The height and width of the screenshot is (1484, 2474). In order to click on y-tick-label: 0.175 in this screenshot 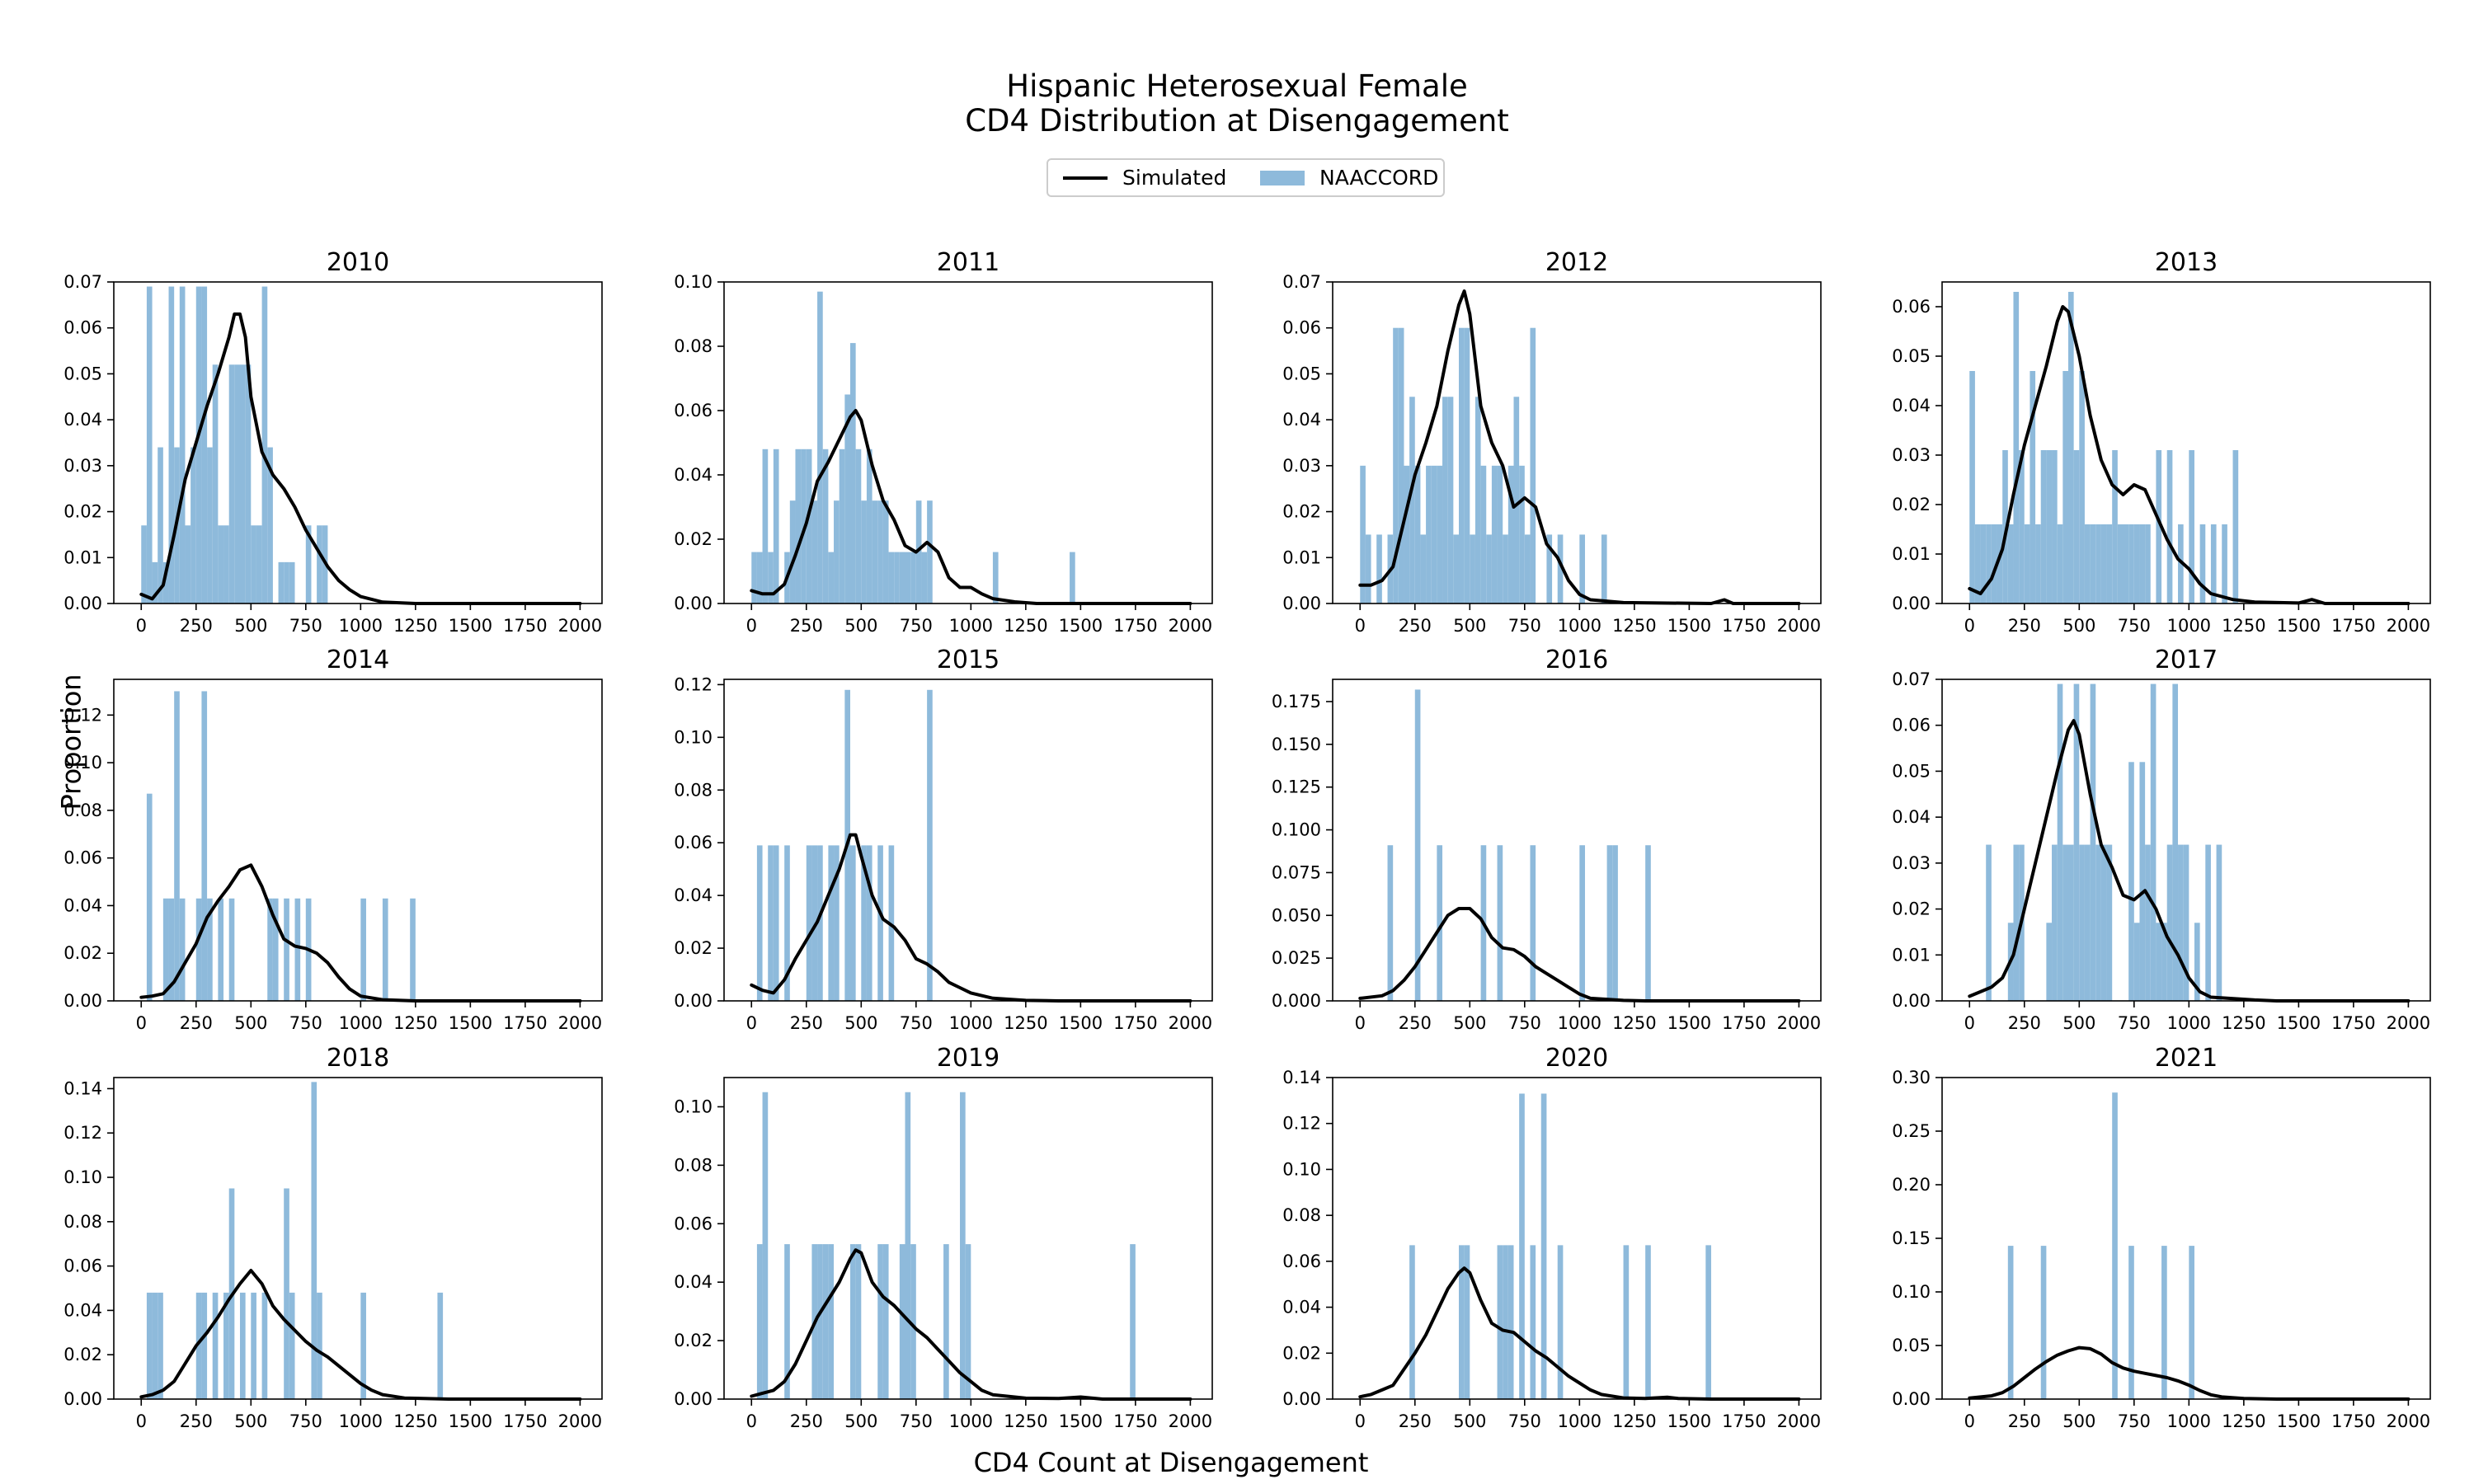, I will do `click(1296, 701)`.